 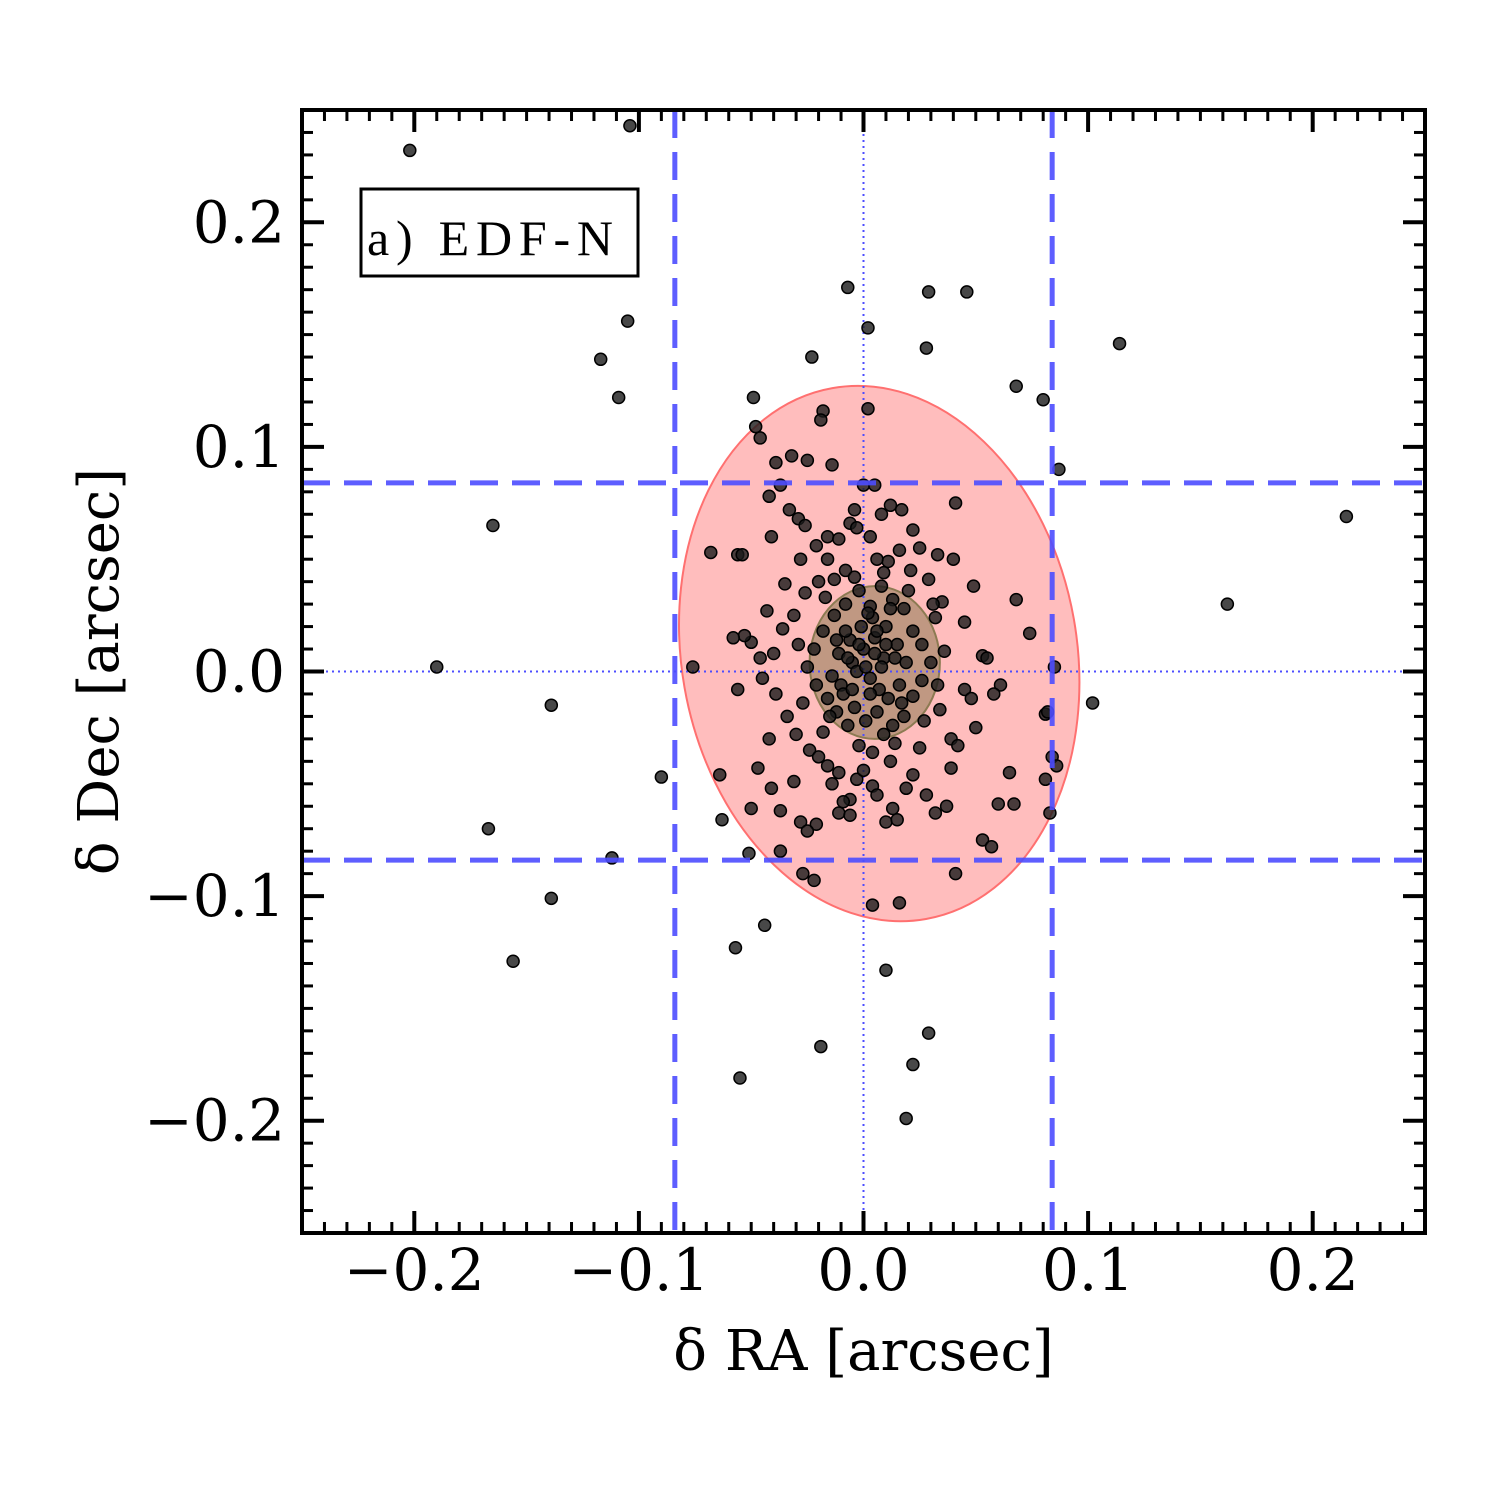 I want to click on annotation-box: a) EDF-N, so click(x=499, y=232).